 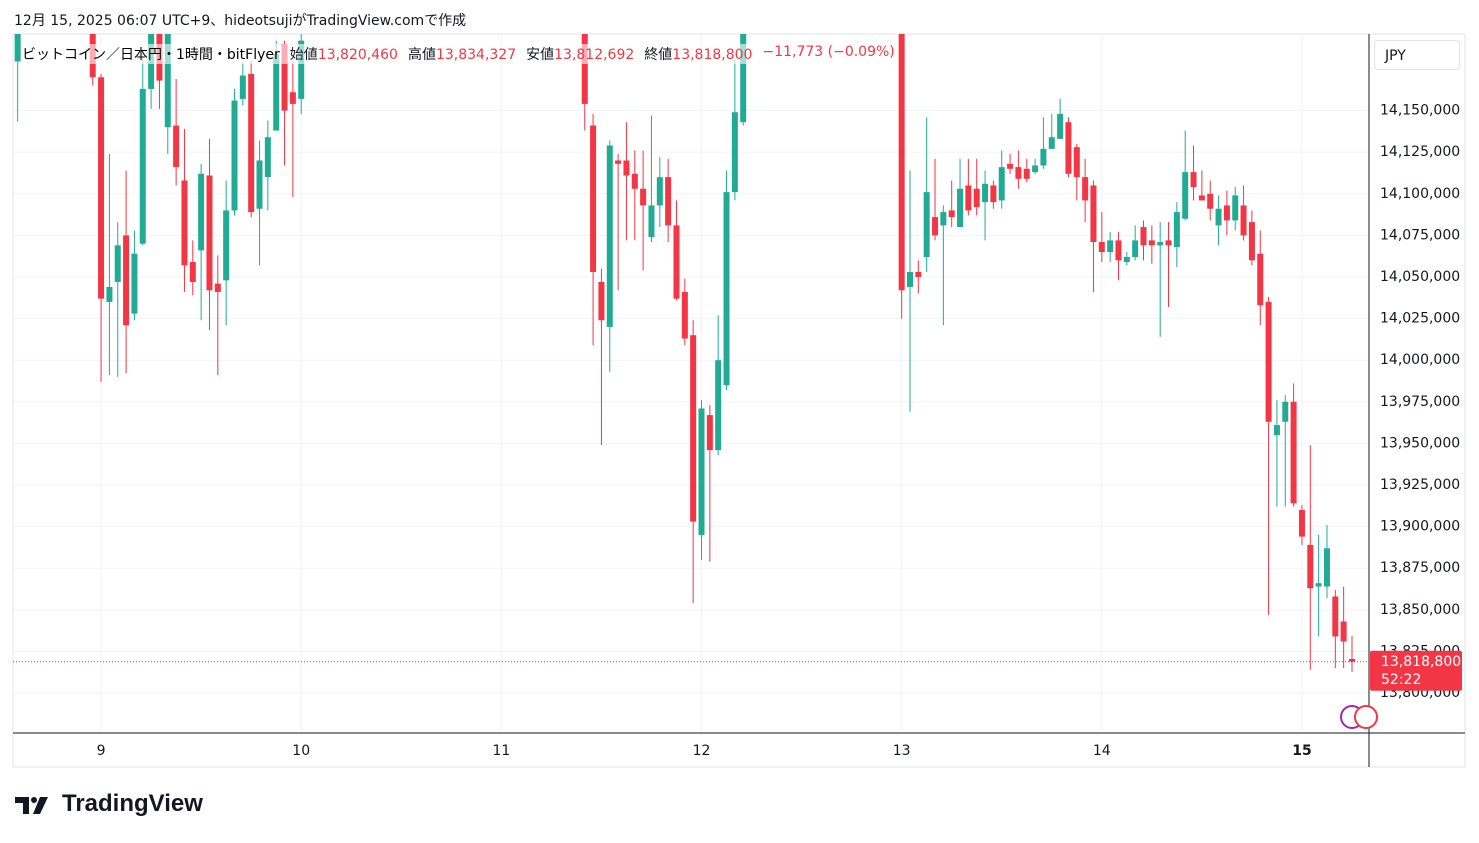 What do you see at coordinates (1359, 717) in the screenshot?
I see `indicator-icon` at bounding box center [1359, 717].